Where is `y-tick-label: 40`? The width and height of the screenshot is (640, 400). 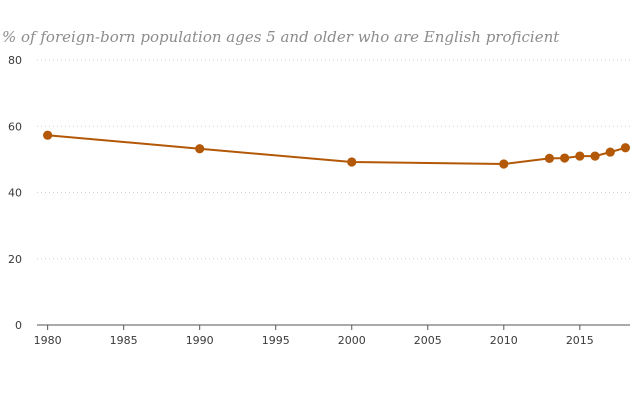 y-tick-label: 40 is located at coordinates (15, 193).